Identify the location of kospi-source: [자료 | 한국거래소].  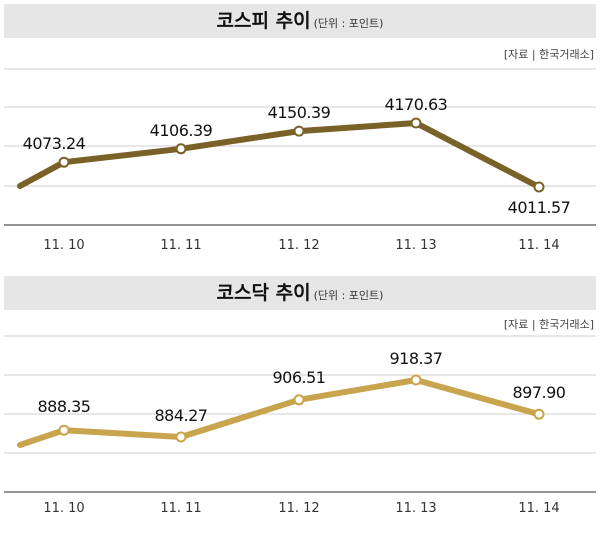
(548, 54).